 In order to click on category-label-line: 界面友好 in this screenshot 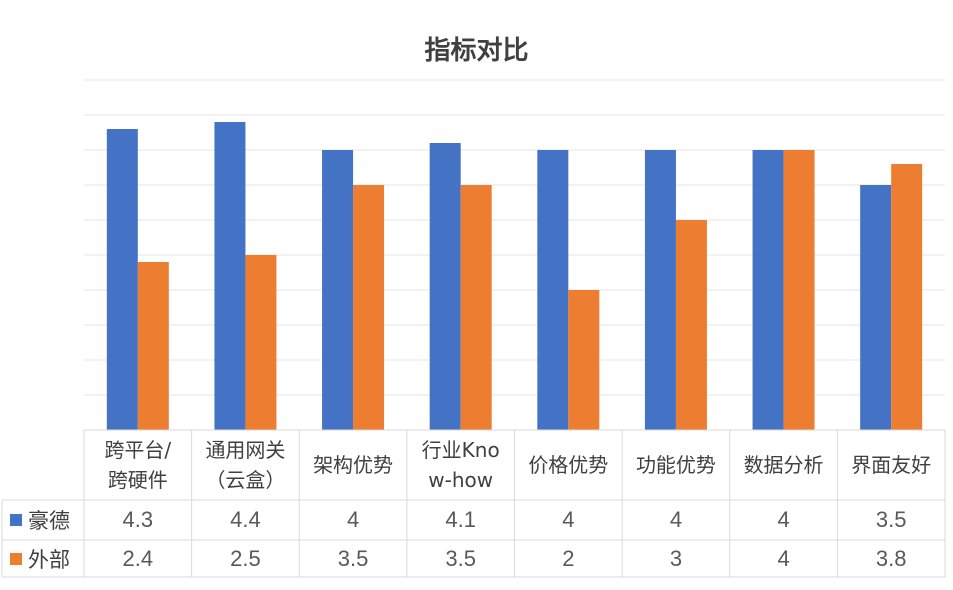, I will do `click(891, 465)`.